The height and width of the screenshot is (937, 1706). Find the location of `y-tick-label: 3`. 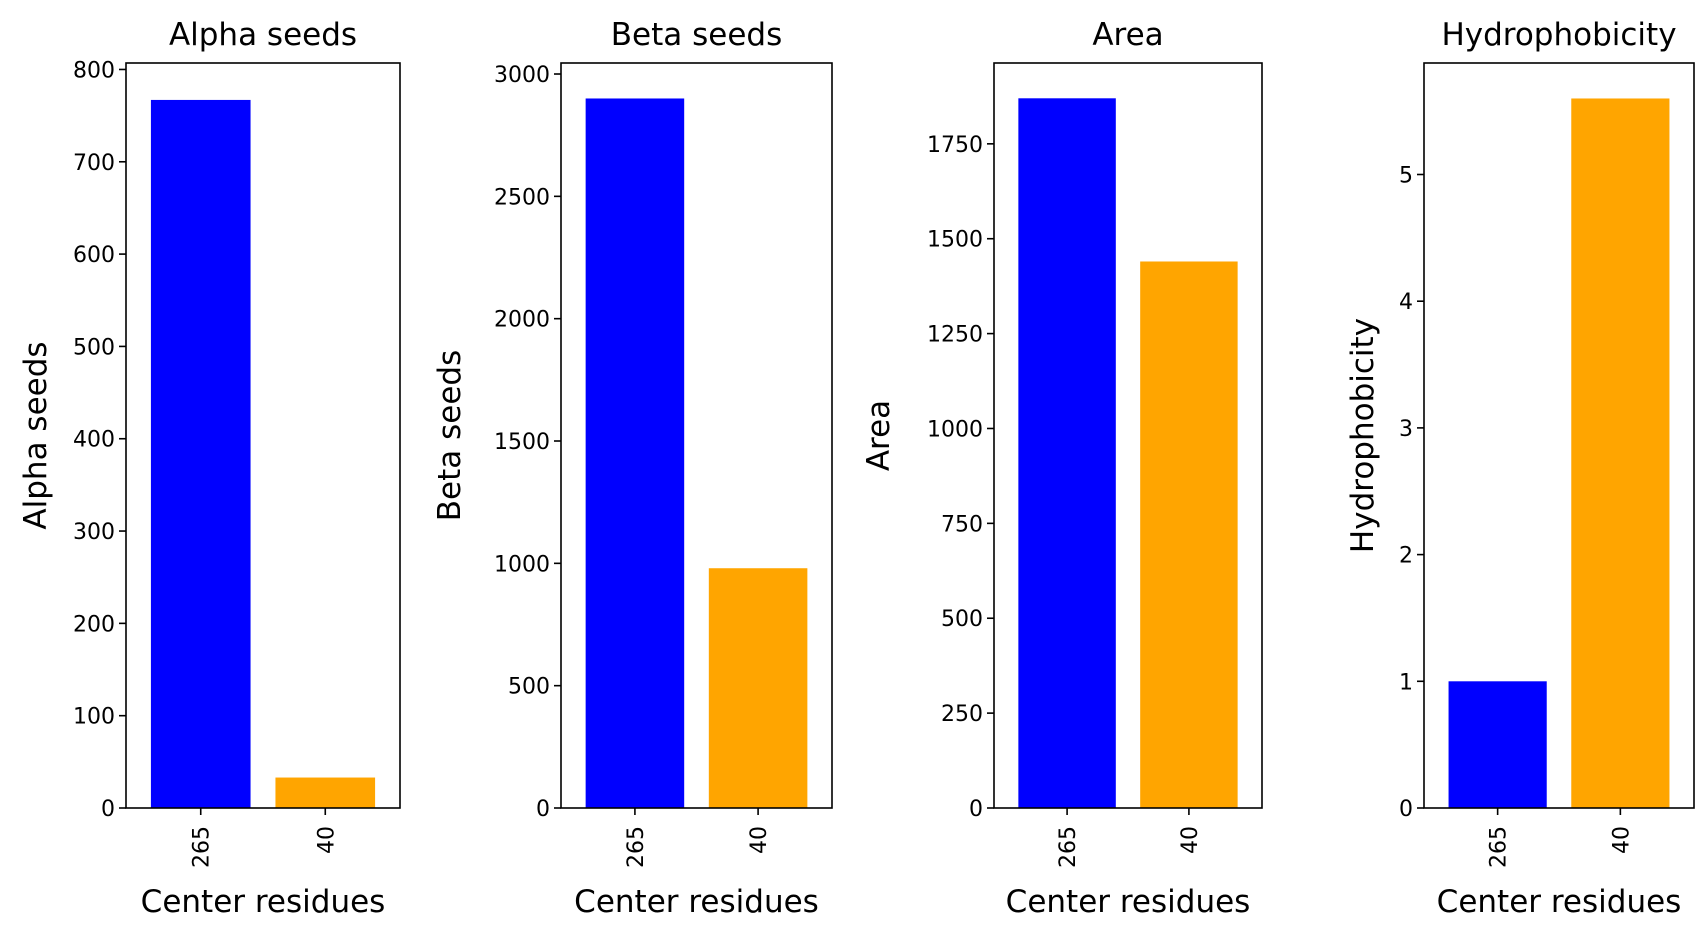

y-tick-label: 3 is located at coordinates (1406, 429).